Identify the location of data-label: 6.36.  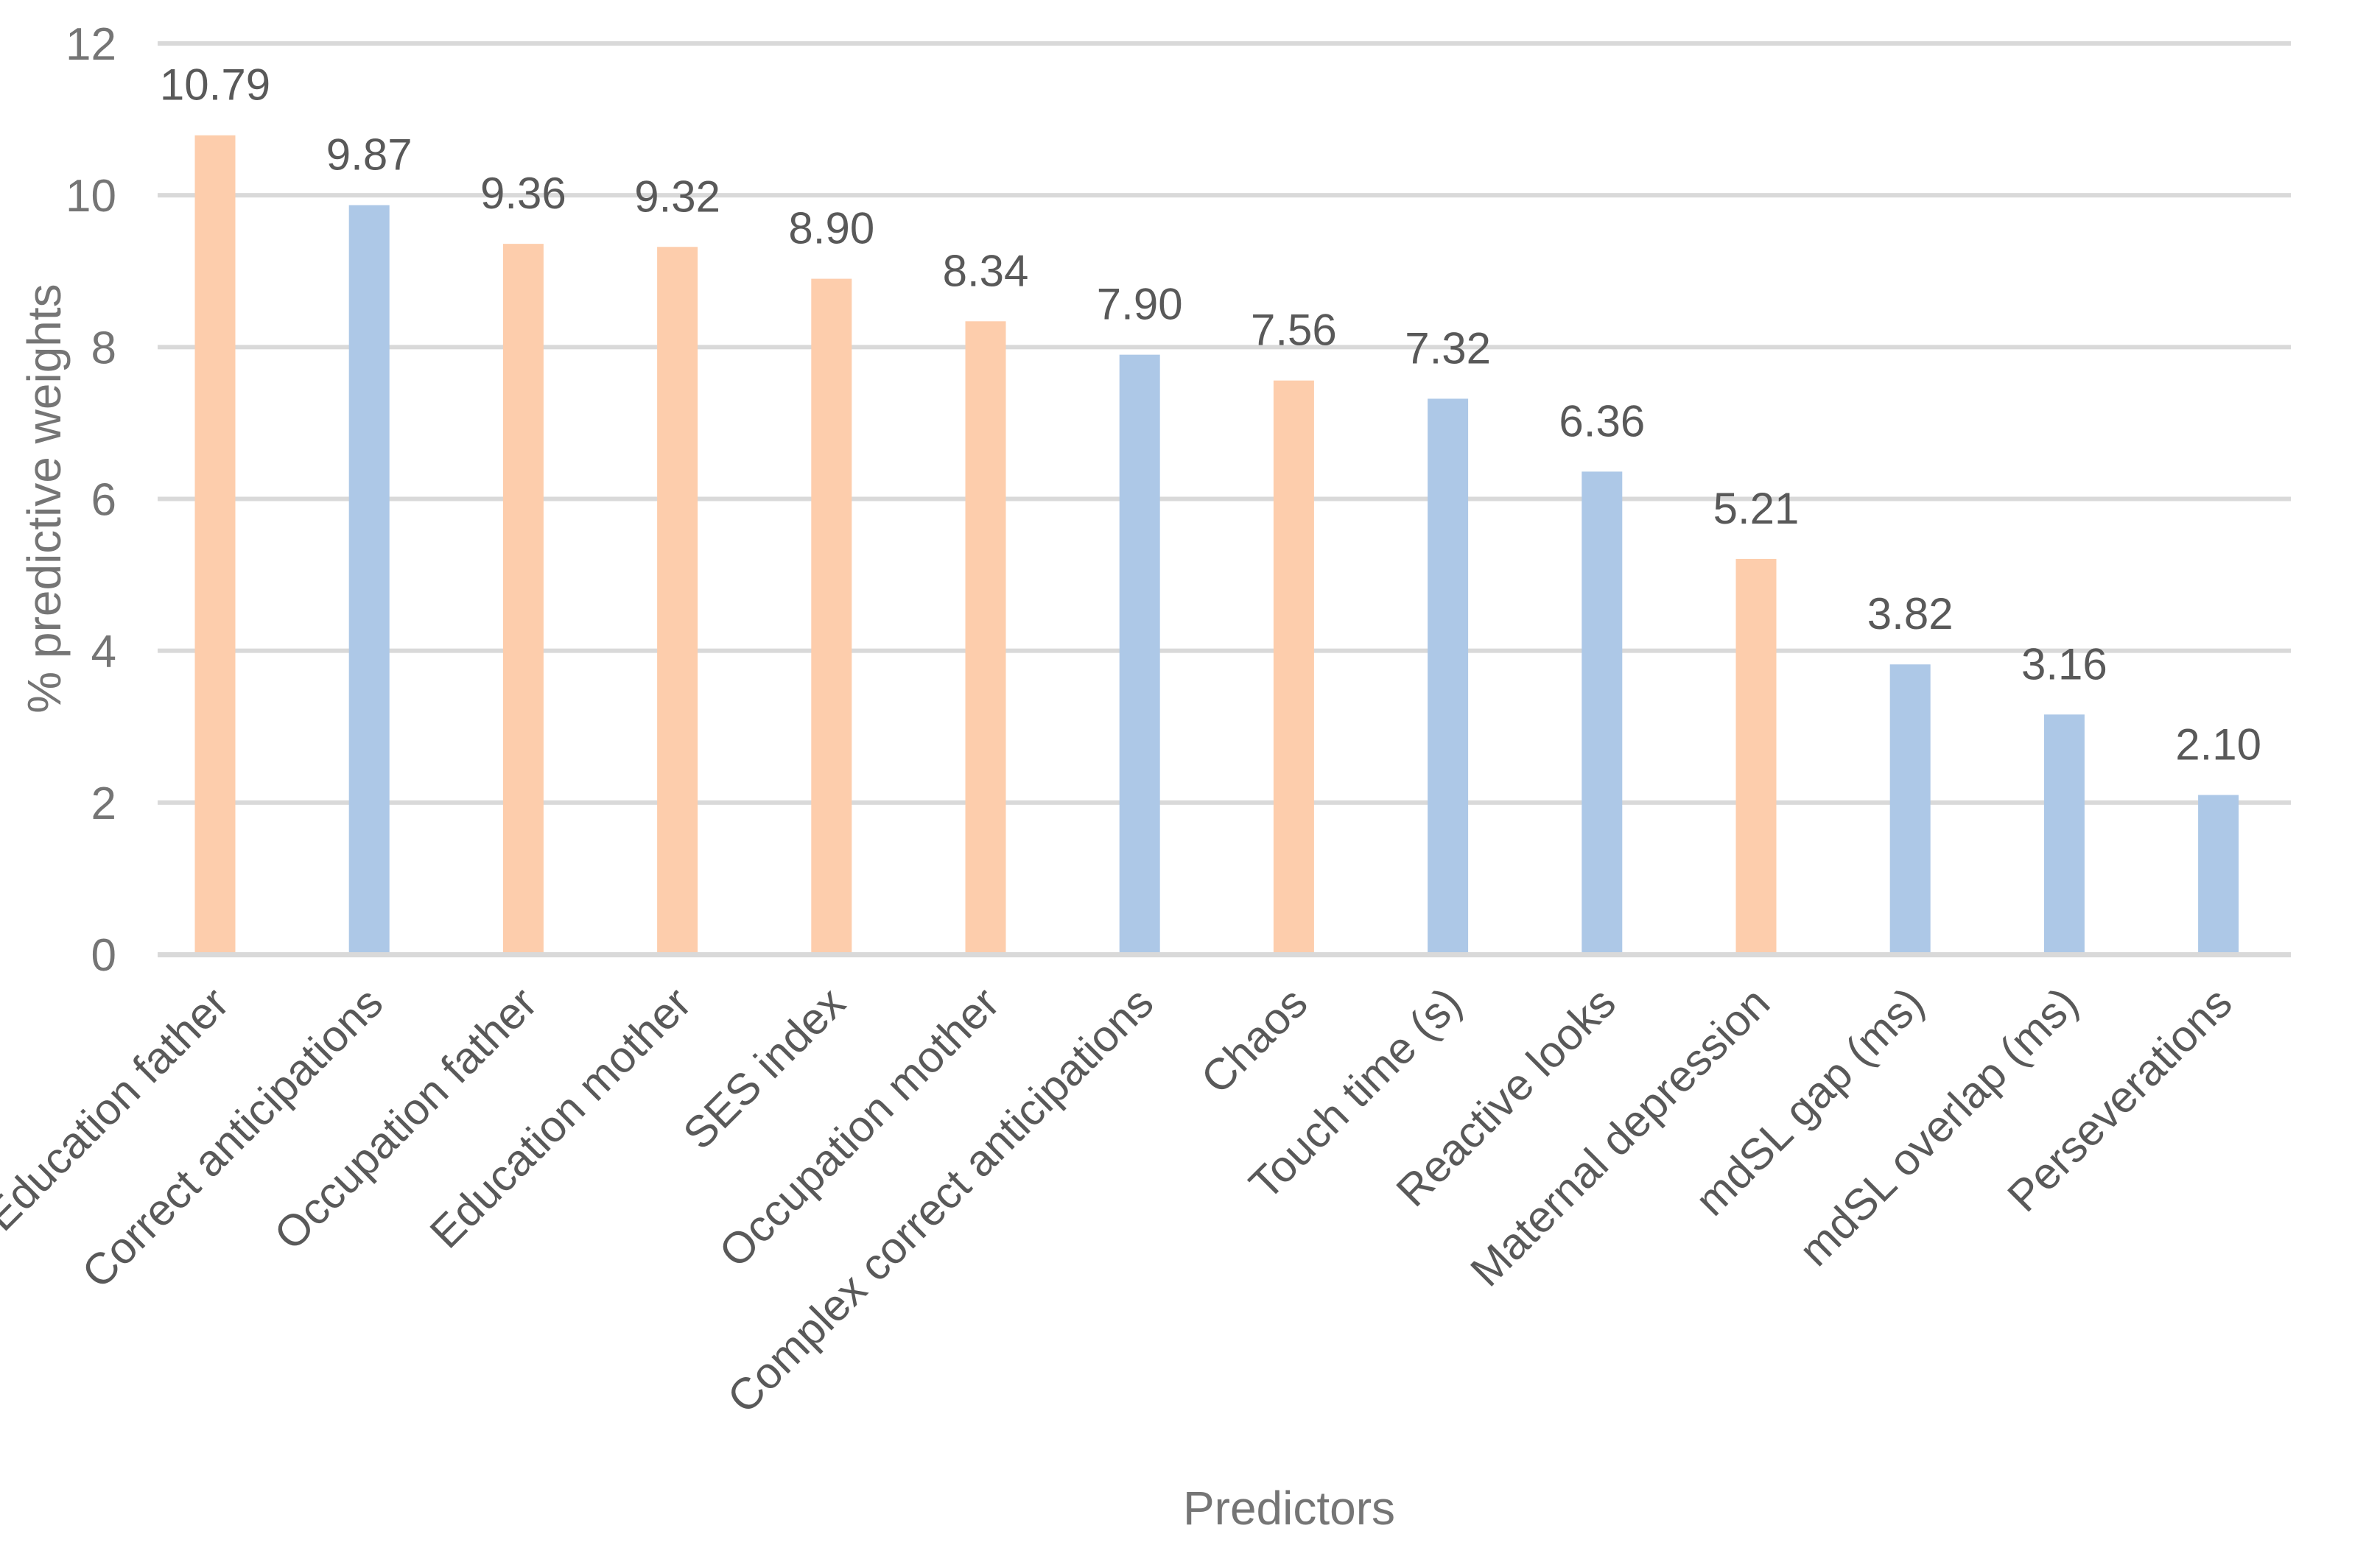
(1602, 421).